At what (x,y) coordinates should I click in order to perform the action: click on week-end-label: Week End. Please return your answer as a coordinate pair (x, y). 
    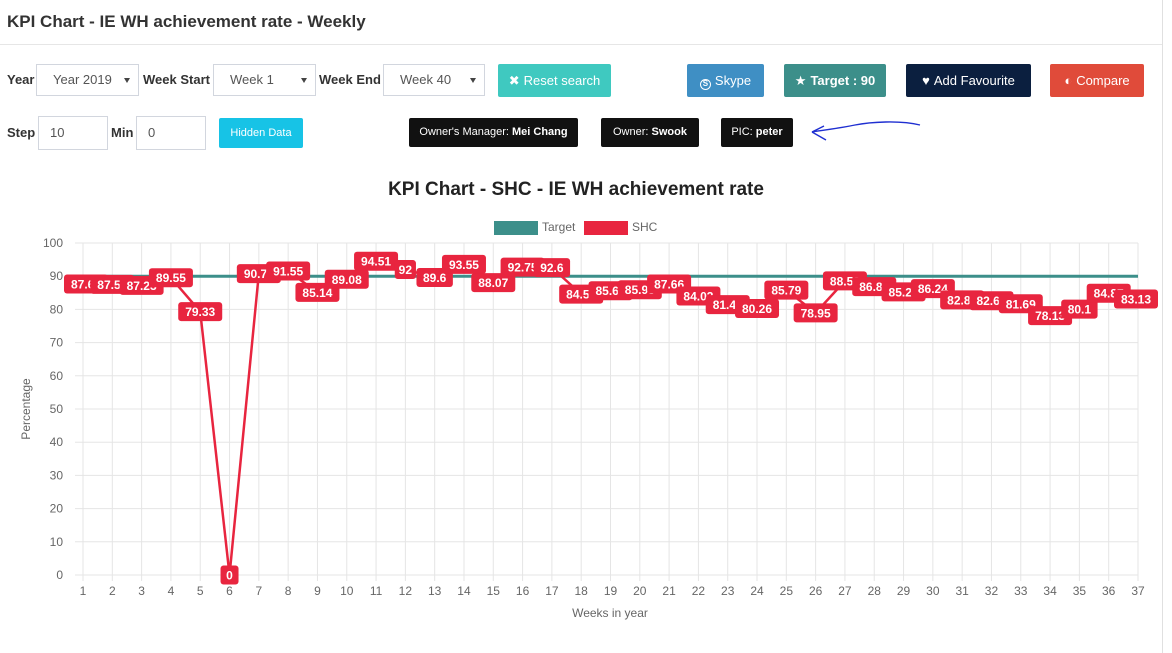
    Looking at the image, I should click on (350, 79).